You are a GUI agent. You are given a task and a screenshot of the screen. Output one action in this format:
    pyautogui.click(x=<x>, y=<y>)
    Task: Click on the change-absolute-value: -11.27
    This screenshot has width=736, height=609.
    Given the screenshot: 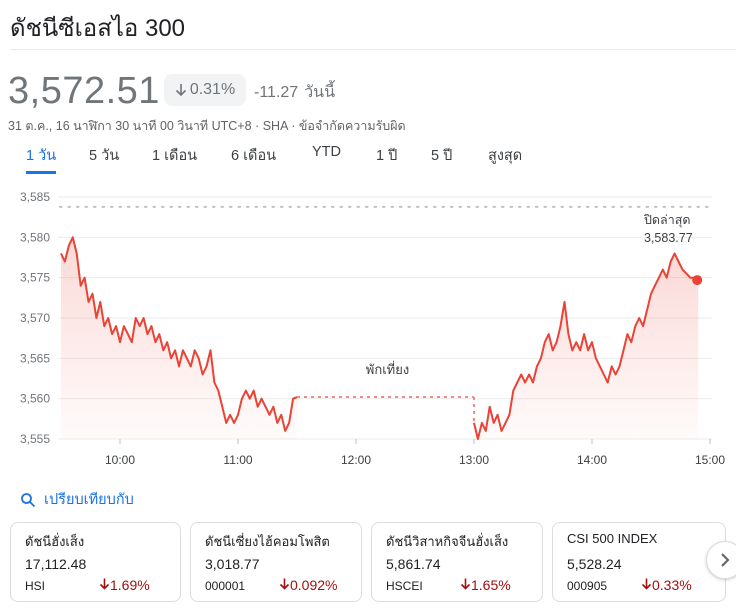 What is the action you would take?
    pyautogui.click(x=276, y=92)
    